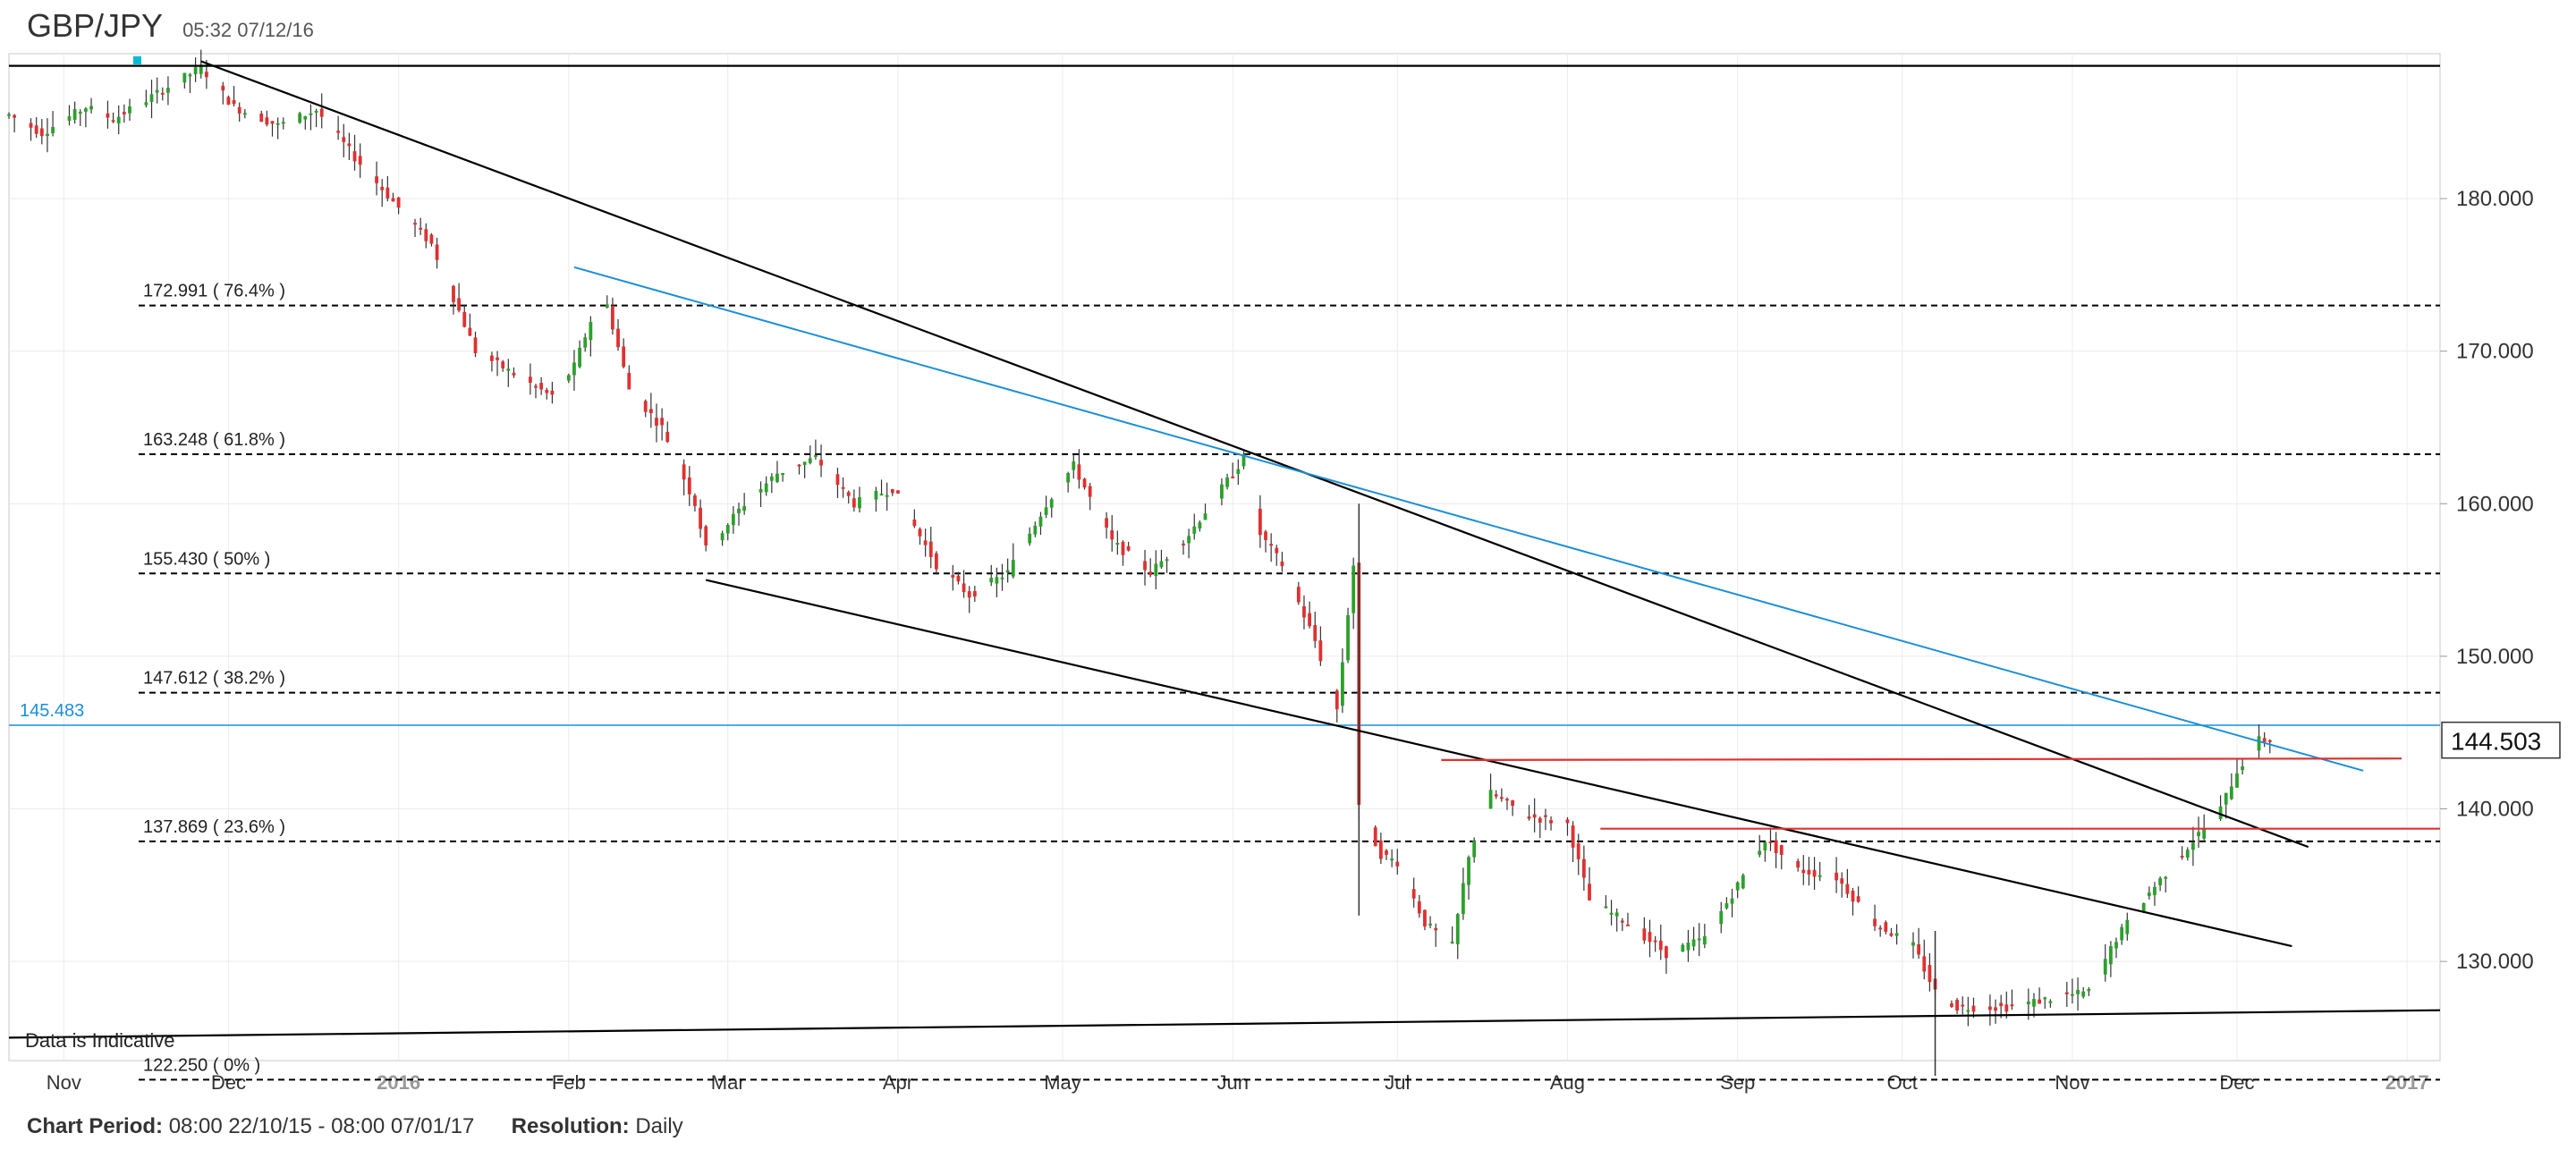  What do you see at coordinates (1737, 1082) in the screenshot?
I see `x-tick-label: Sep` at bounding box center [1737, 1082].